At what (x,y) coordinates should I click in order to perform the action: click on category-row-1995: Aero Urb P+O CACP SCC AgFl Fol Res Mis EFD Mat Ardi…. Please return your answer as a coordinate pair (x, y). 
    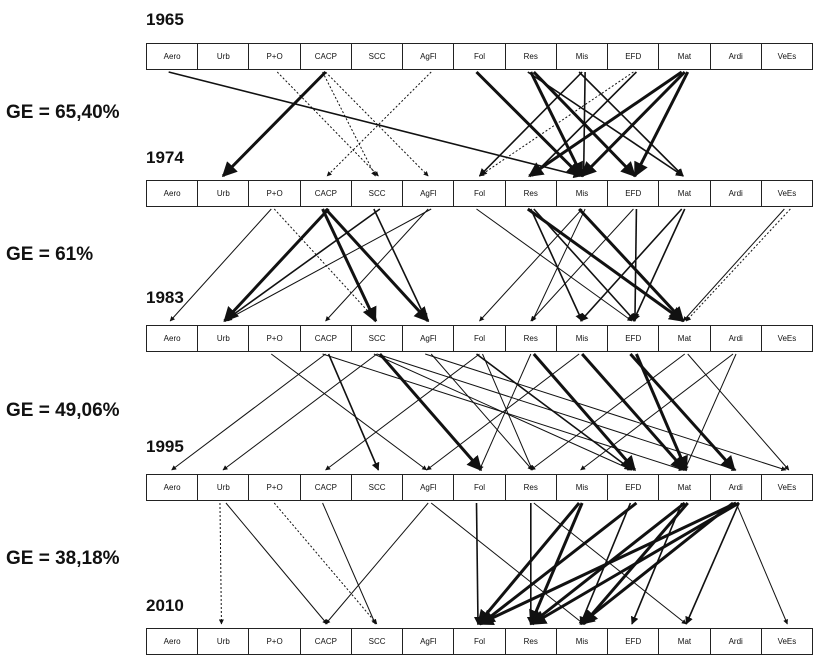
    Looking at the image, I should click on (479, 487).